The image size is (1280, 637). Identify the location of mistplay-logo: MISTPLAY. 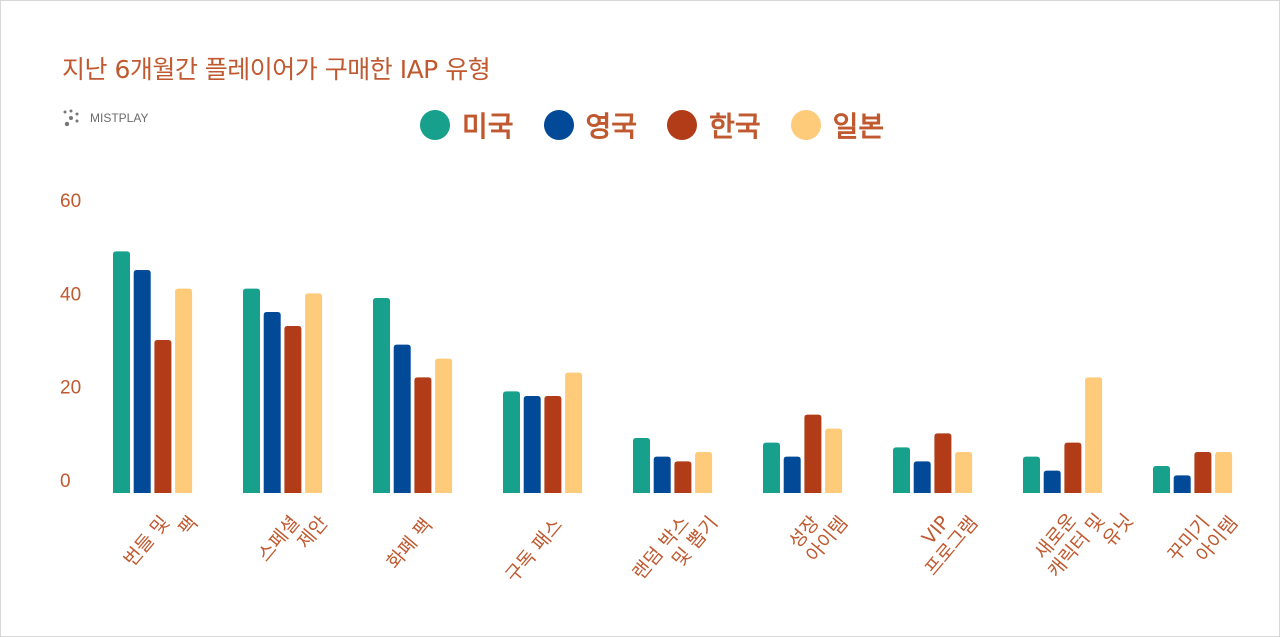
(105, 118).